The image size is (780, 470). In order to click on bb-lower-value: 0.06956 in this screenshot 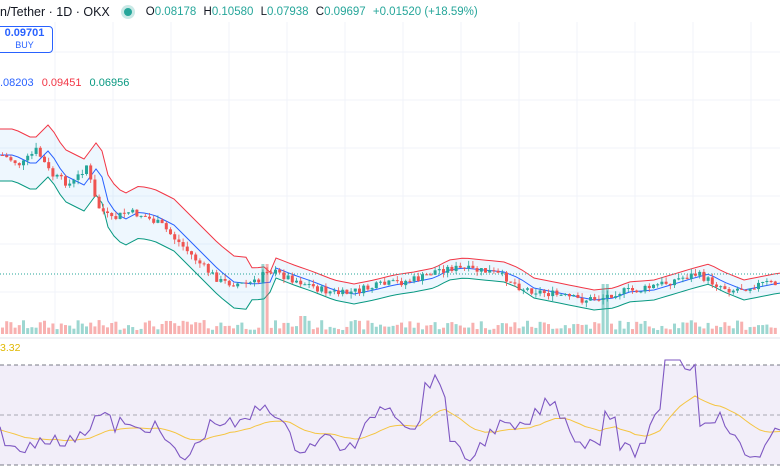, I will do `click(109, 83)`.